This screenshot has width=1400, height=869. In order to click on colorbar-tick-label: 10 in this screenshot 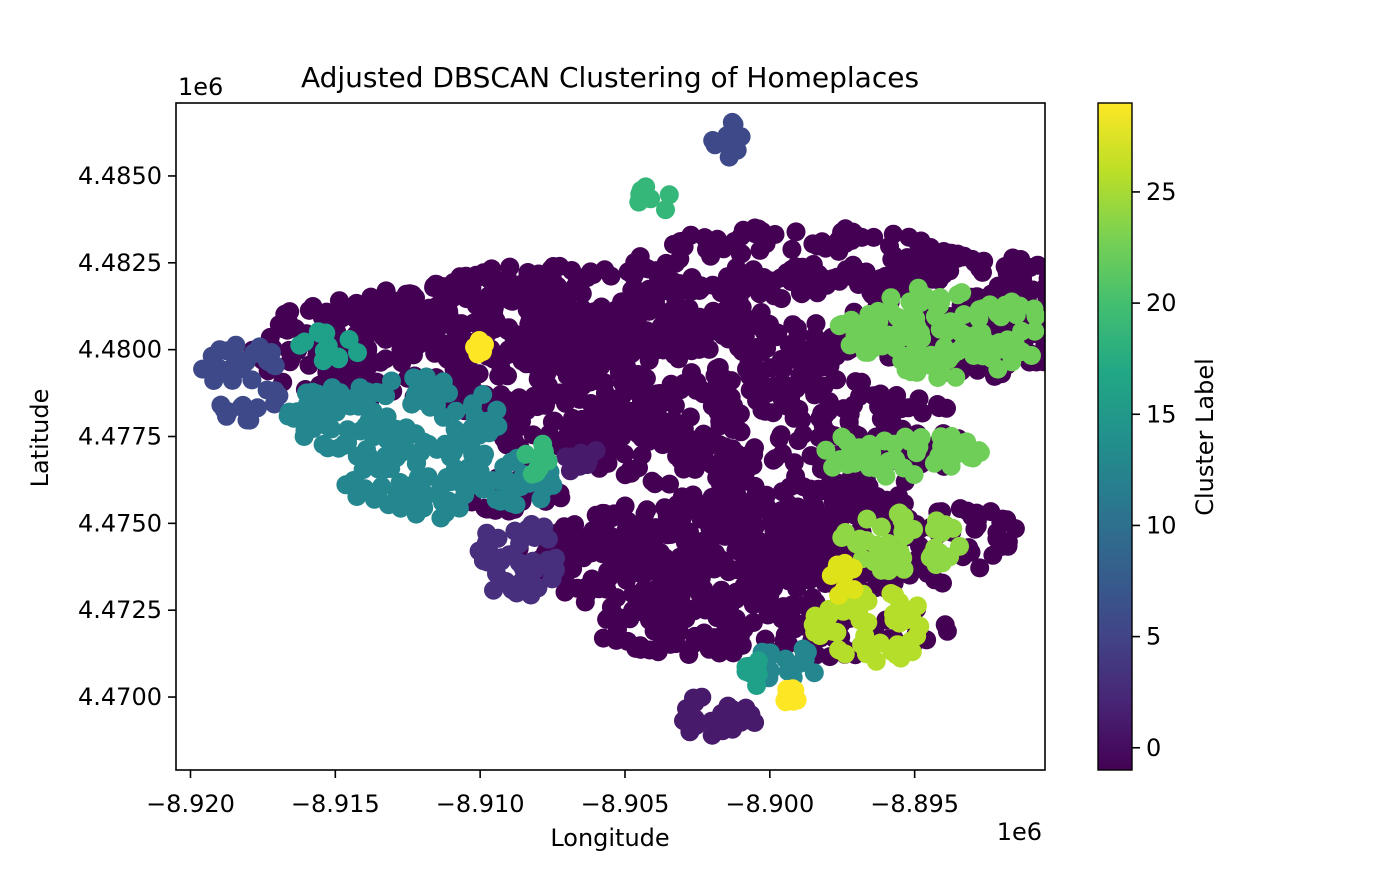, I will do `click(1161, 525)`.